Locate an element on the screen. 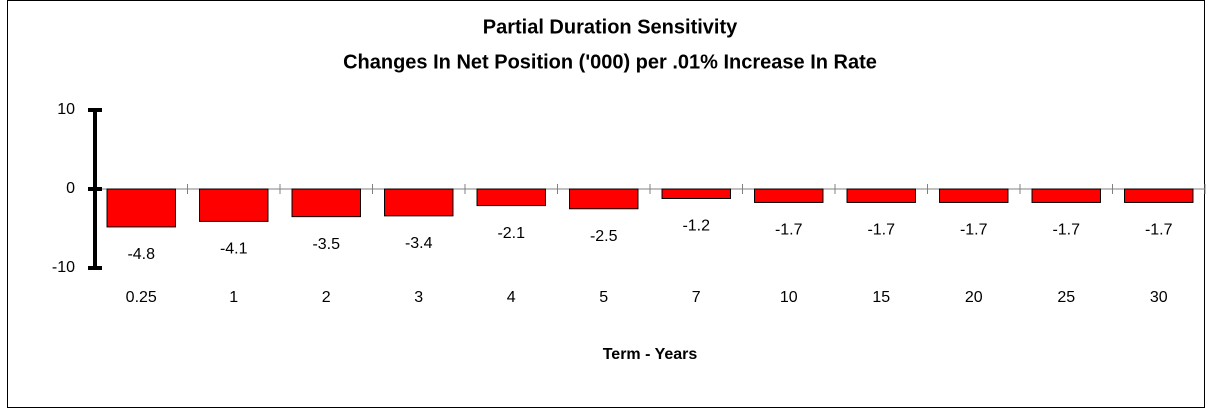 The width and height of the screenshot is (1209, 410). x-tick-label: 25 is located at coordinates (1066, 297).